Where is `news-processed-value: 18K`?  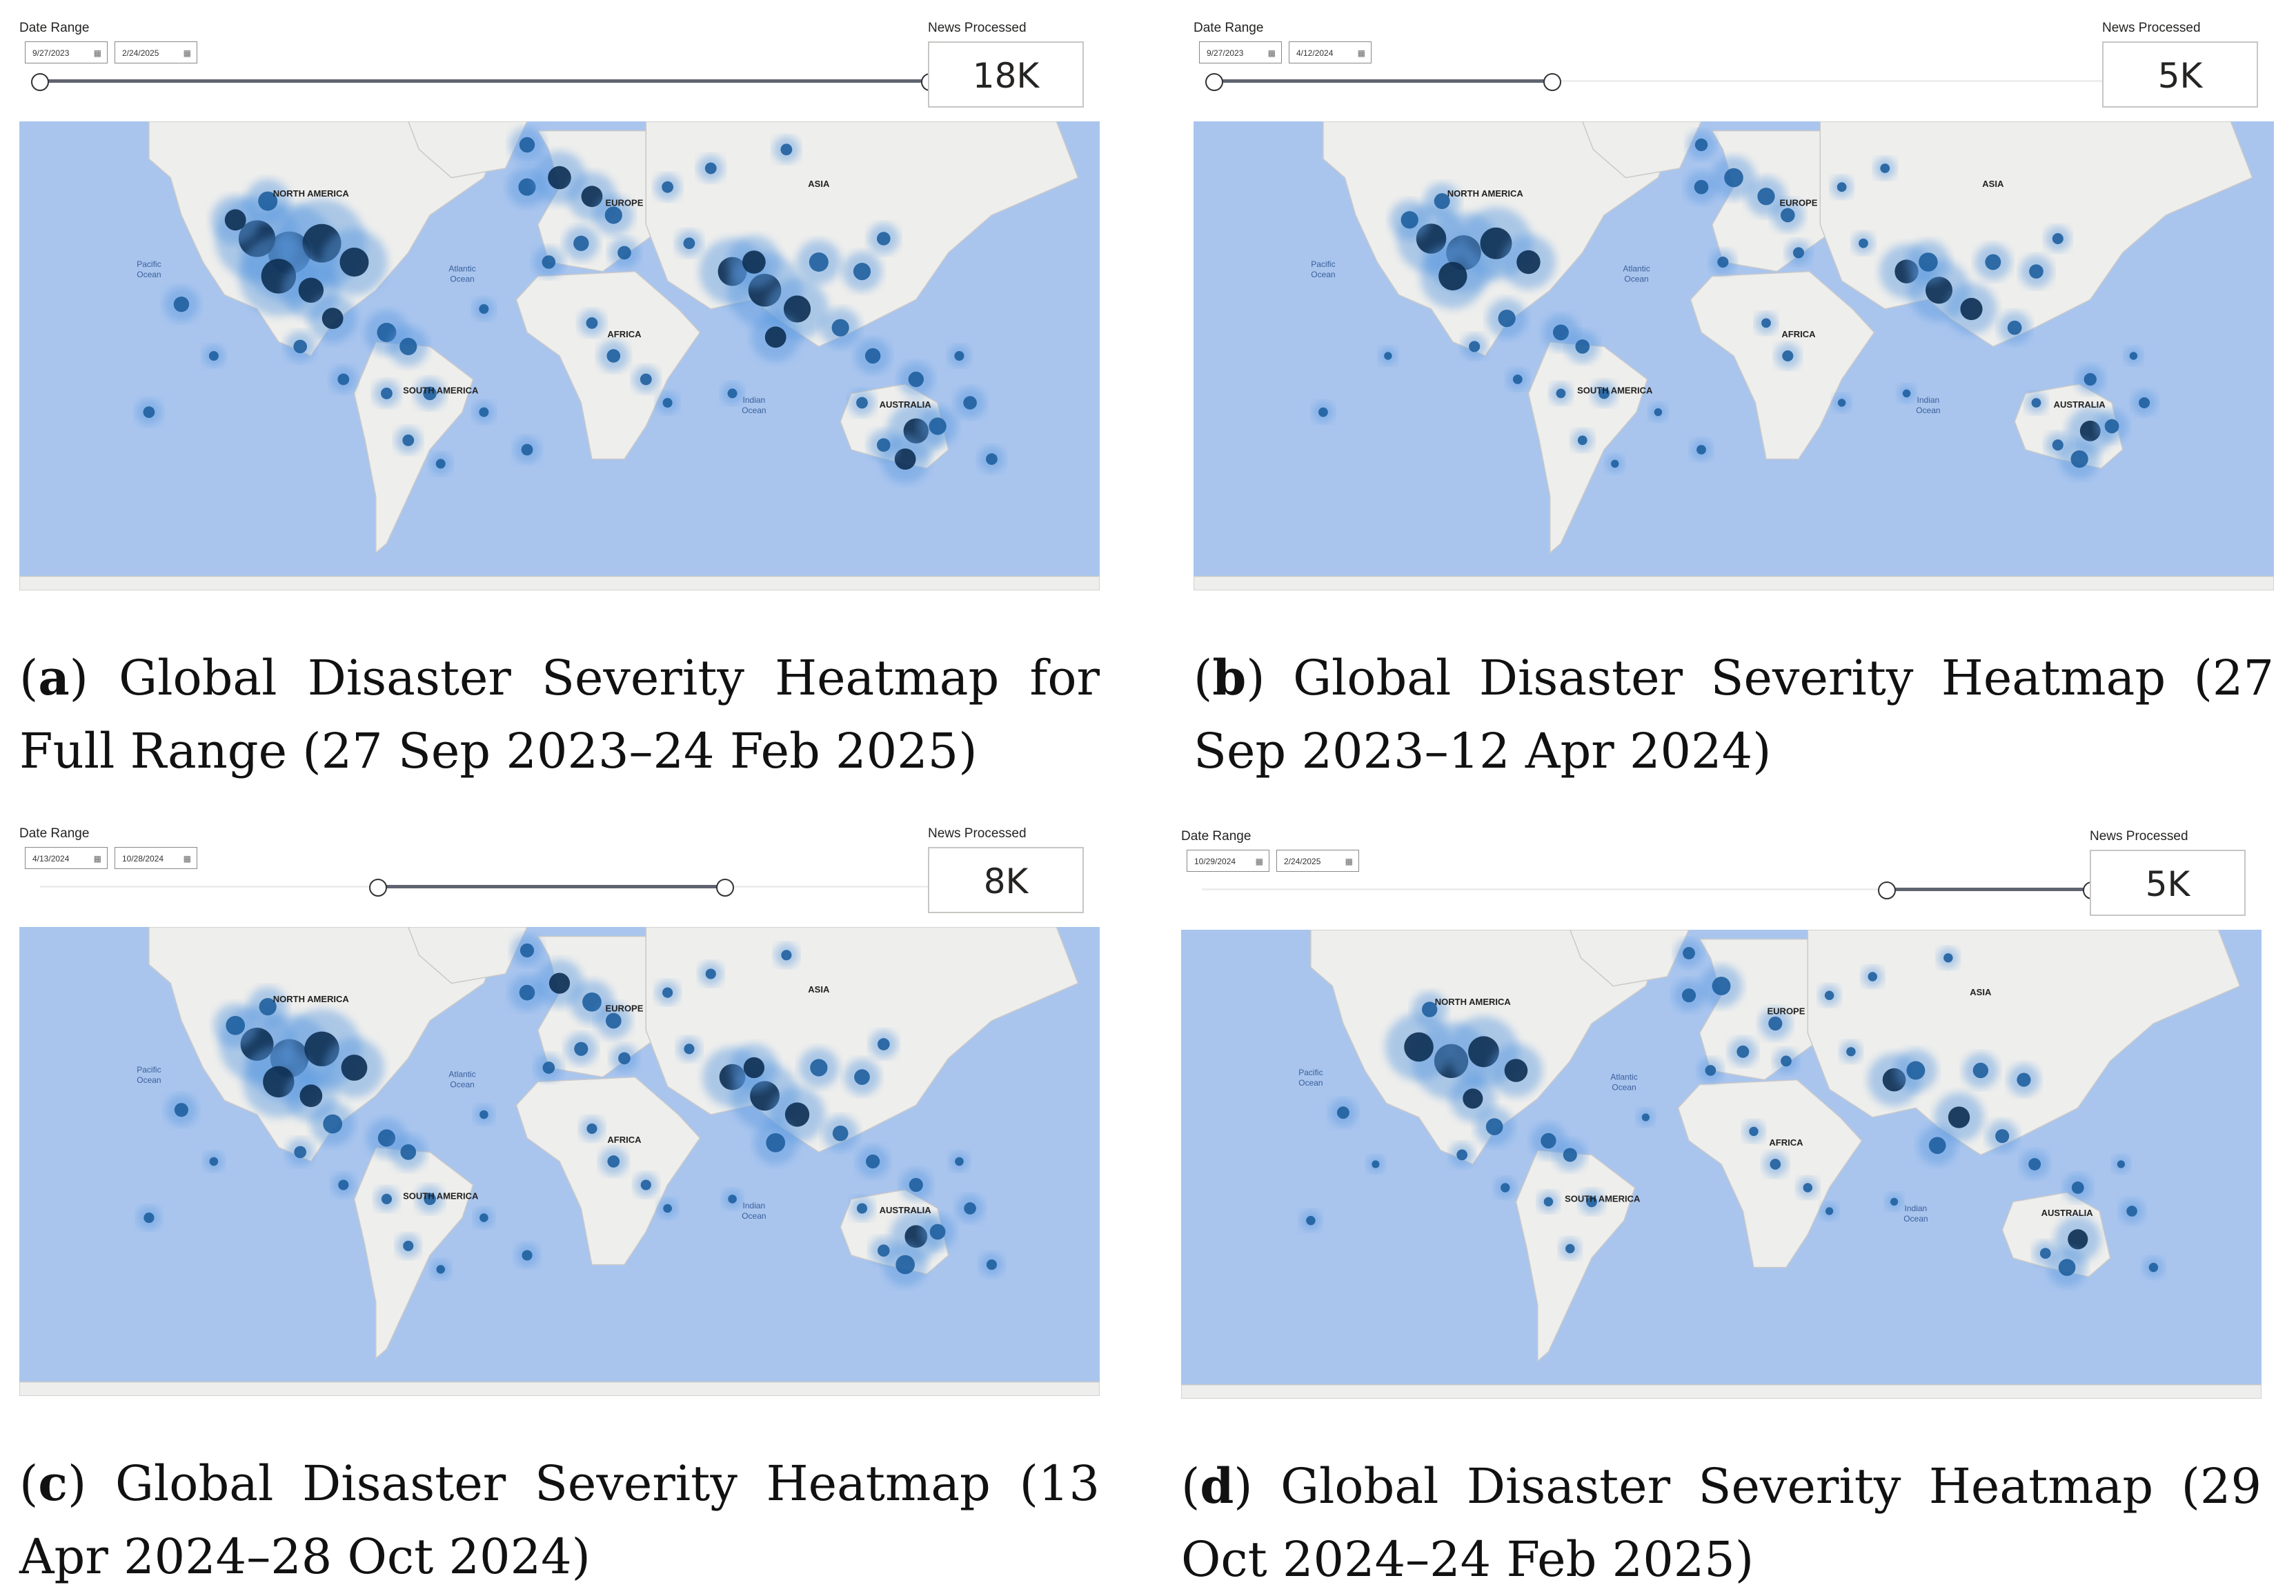 news-processed-value: 18K is located at coordinates (1006, 76).